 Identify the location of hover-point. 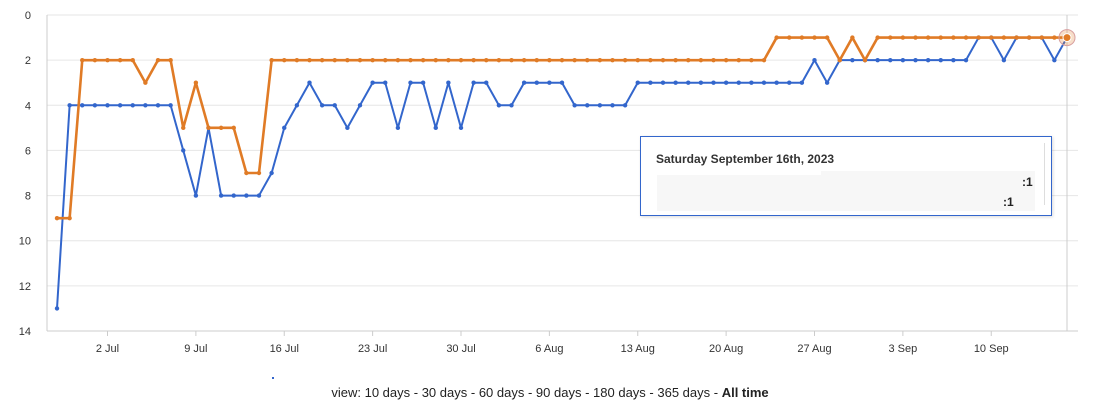
(1067, 38).